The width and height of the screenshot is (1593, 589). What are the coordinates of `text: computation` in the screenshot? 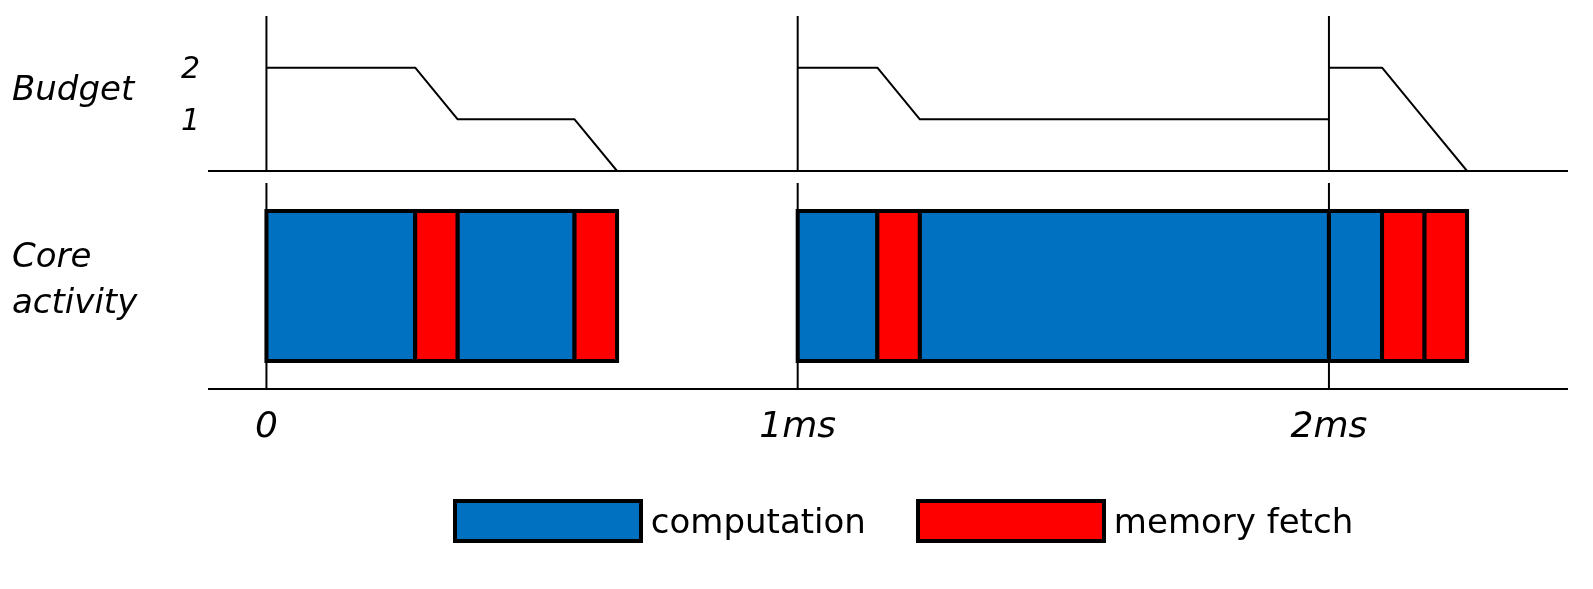 It's located at (758, 521).